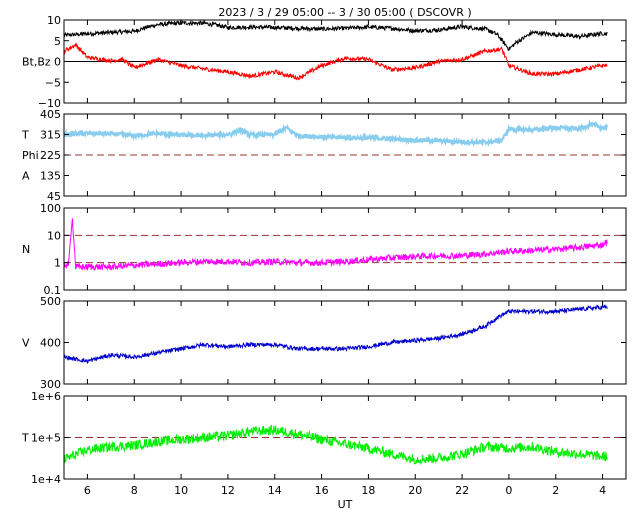 The image size is (640, 512). Describe the element at coordinates (181, 490) in the screenshot. I see `x-tick-label: 10` at that location.